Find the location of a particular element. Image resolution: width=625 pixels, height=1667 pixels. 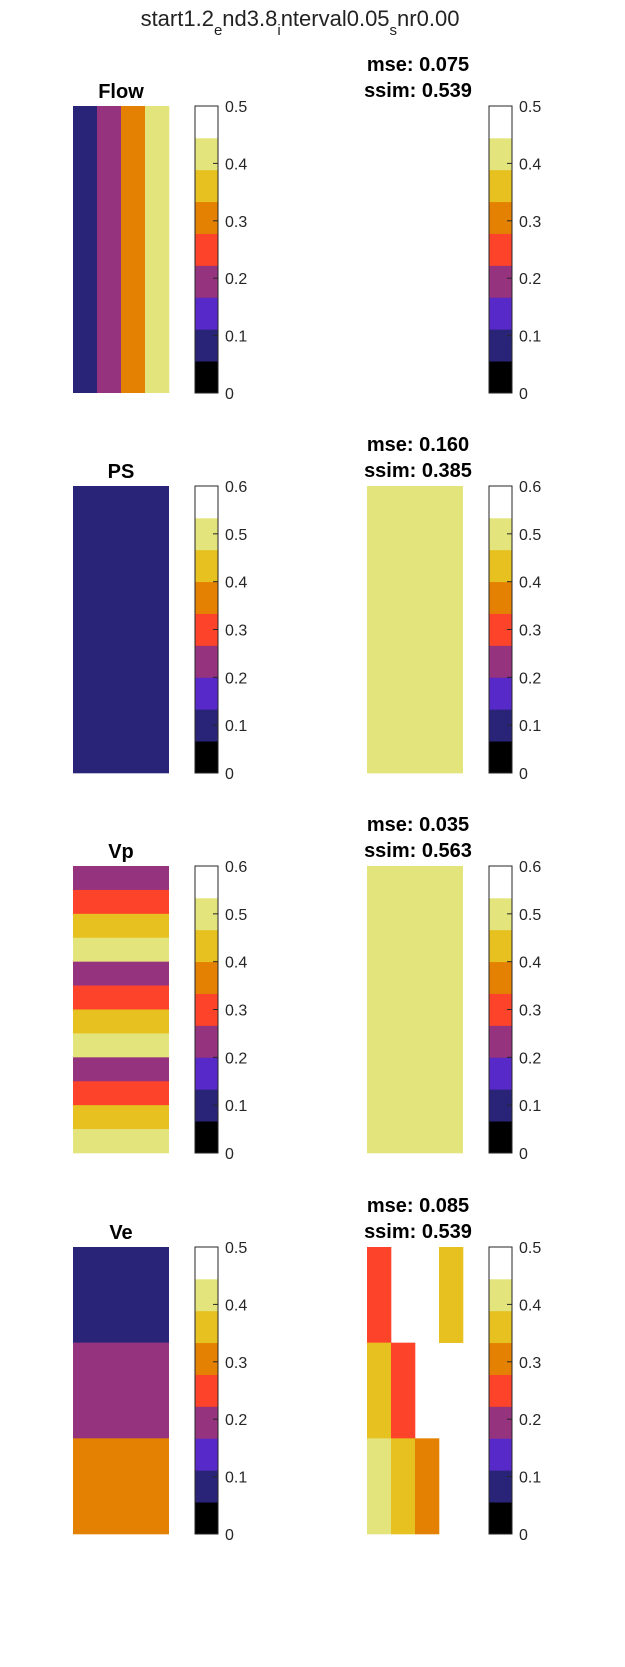

heatmap-panel-left: PS is located at coordinates (121, 617).